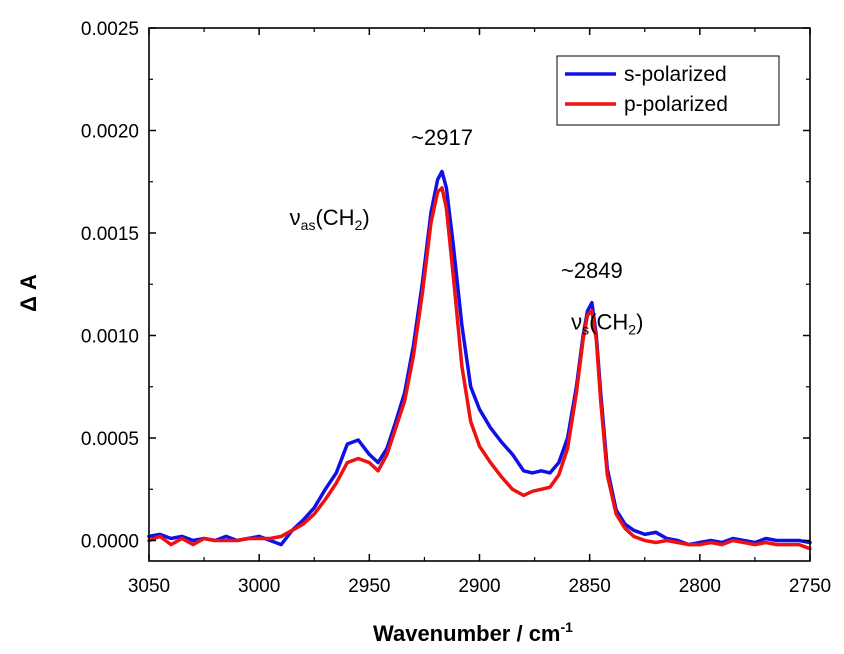 This screenshot has height=654, width=844. I want to click on annotations-layer: ~2917 ~2849 νas(CH2) νs(CH2), so click(467, 231).